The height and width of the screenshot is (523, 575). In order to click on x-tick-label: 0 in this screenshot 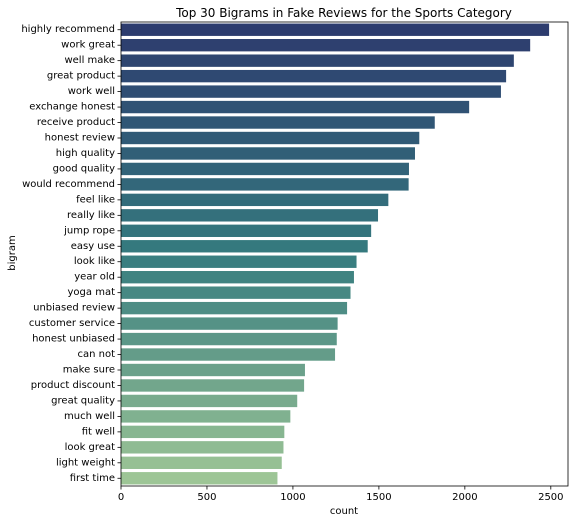, I will do `click(121, 497)`.